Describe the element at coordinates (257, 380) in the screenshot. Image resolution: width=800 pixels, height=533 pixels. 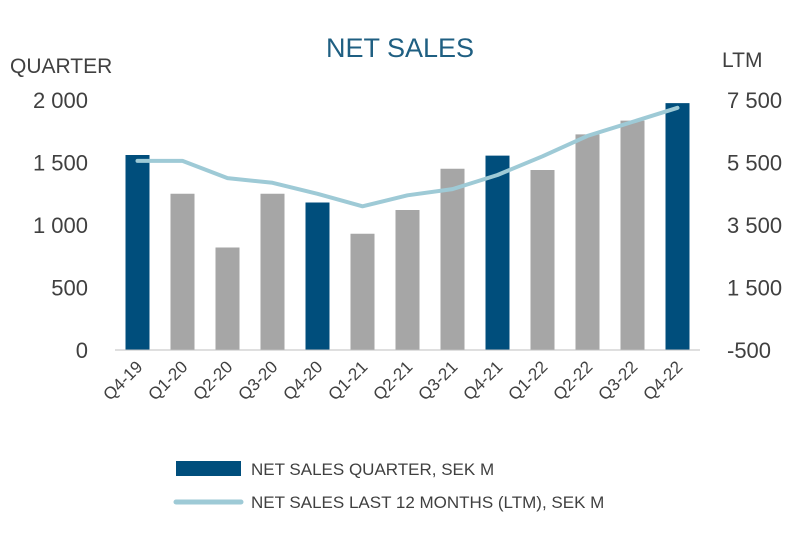
I see `x-tick-label: Q3-20` at that location.